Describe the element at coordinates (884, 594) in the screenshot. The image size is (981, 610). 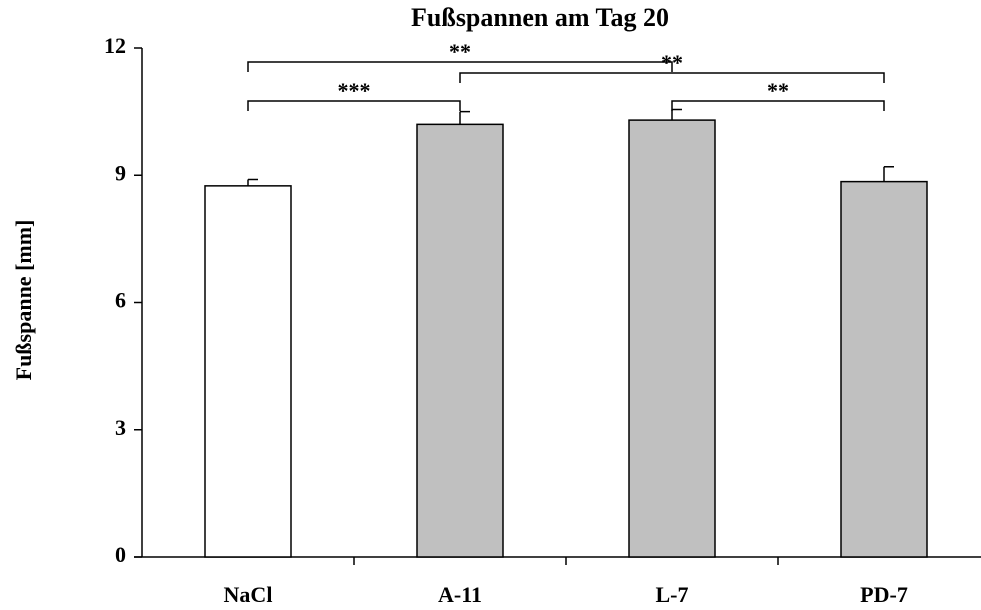
I see `x-tick-label: PD-7` at that location.